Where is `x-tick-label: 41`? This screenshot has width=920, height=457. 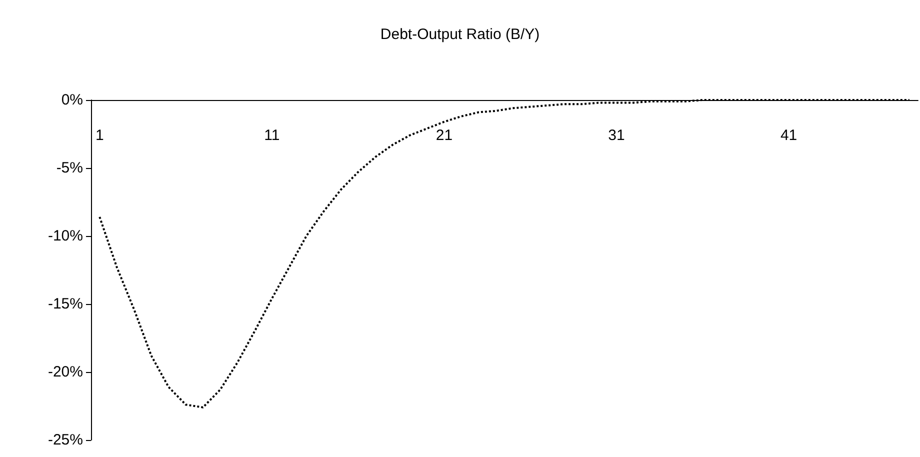 x-tick-label: 41 is located at coordinates (789, 135).